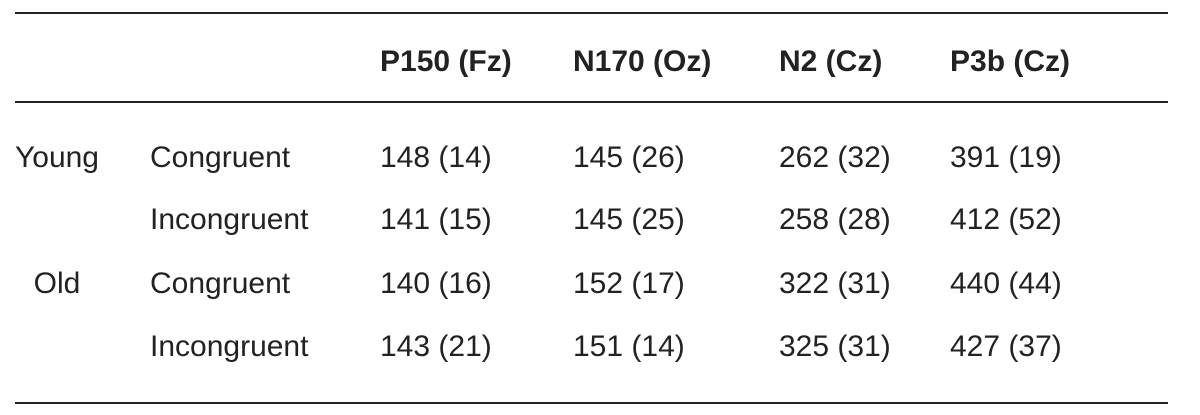 The width and height of the screenshot is (1200, 415). What do you see at coordinates (629, 219) in the screenshot?
I see `cell: 145 (25)` at bounding box center [629, 219].